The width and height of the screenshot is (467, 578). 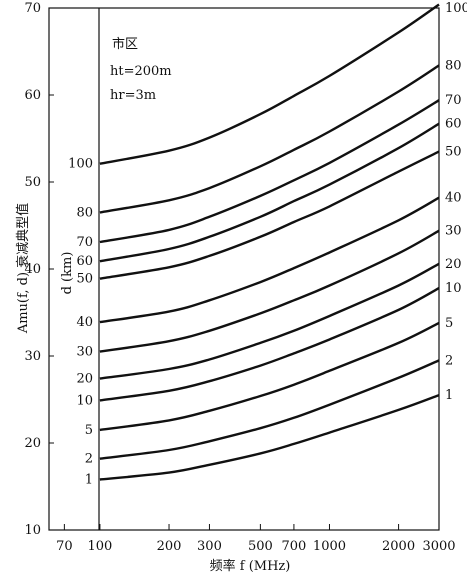 What do you see at coordinates (32, 8) in the screenshot?
I see `y-tick-label: 70` at bounding box center [32, 8].